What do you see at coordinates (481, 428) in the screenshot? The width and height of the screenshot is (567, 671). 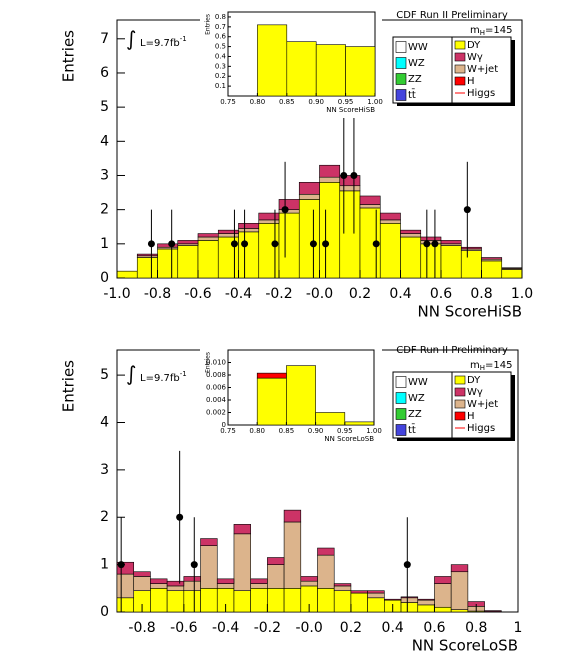 I see `legend-label: Higgs` at bounding box center [481, 428].